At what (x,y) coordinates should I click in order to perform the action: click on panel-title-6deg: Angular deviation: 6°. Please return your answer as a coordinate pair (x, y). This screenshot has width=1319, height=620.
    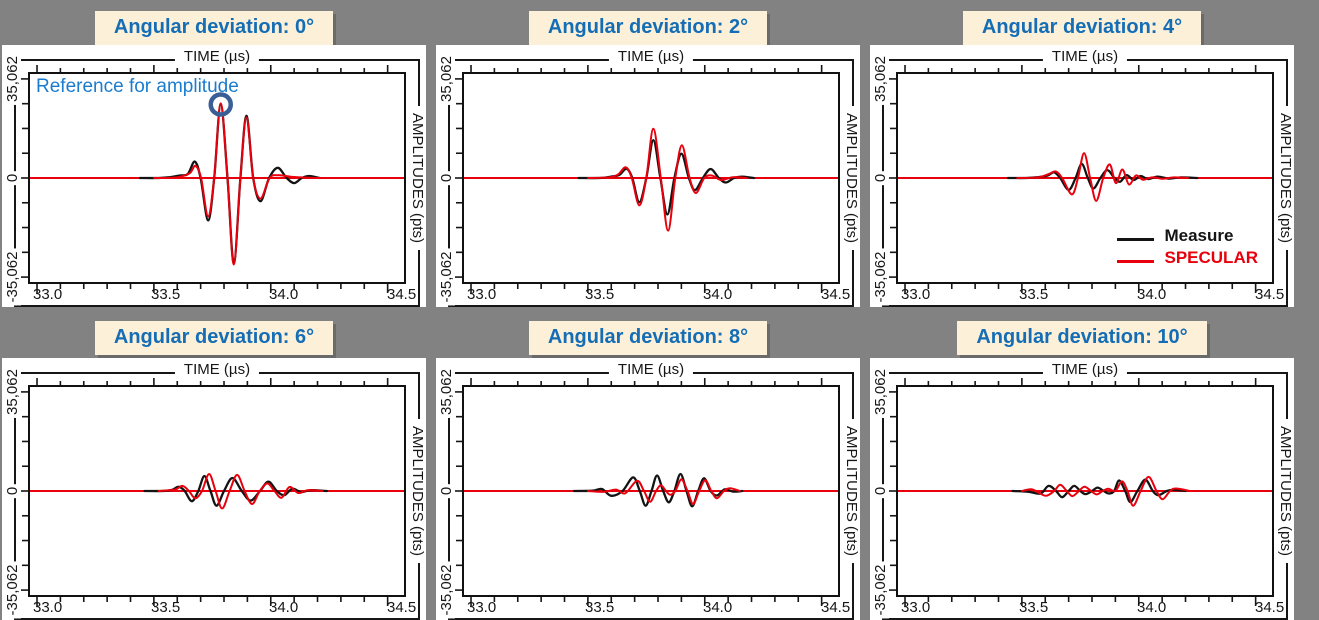
    Looking at the image, I should click on (214, 338).